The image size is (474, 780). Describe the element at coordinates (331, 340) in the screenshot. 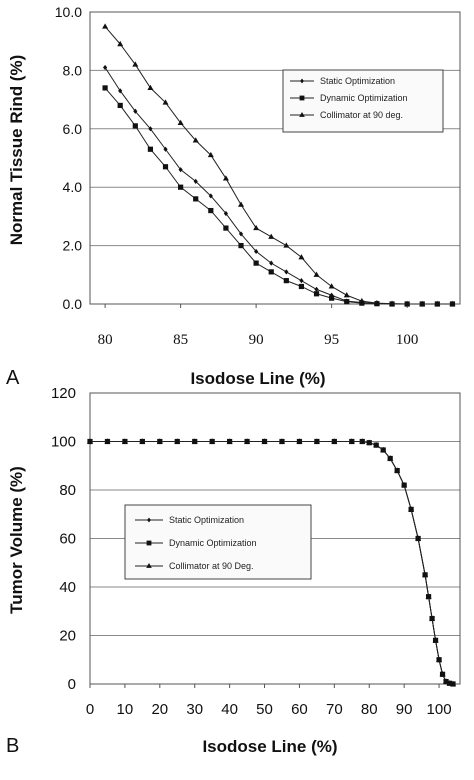

I see `x-tick-label: 95` at that location.